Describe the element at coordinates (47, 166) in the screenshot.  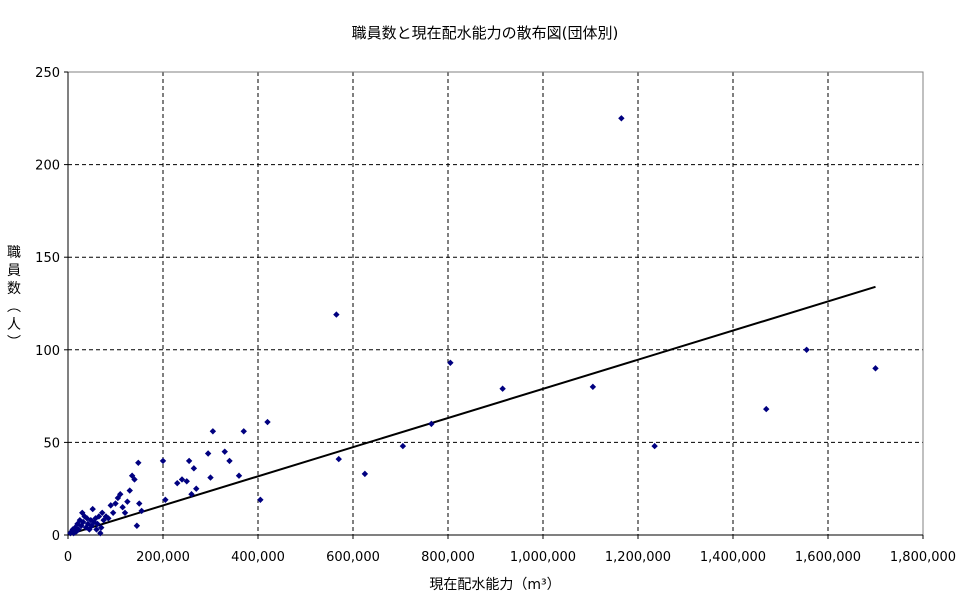
I see `y-tick-label: 200` at that location.